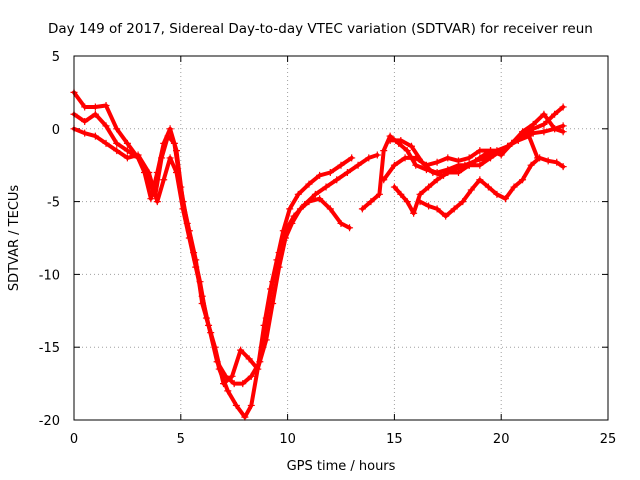 The image size is (640, 480). What do you see at coordinates (14, 238) in the screenshot?
I see `y-axis-label: SDTVAR / TECUs` at bounding box center [14, 238].